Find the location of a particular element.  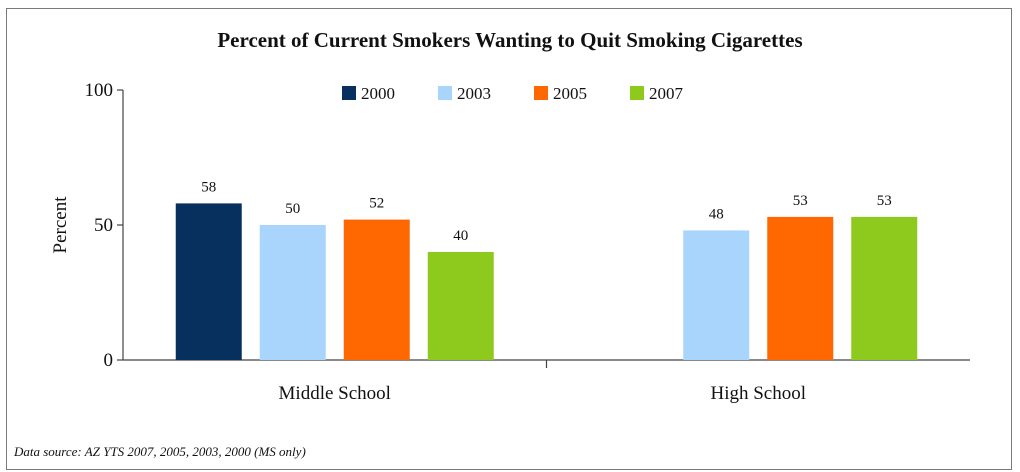

legend-entry: 2007 is located at coordinates (666, 93).